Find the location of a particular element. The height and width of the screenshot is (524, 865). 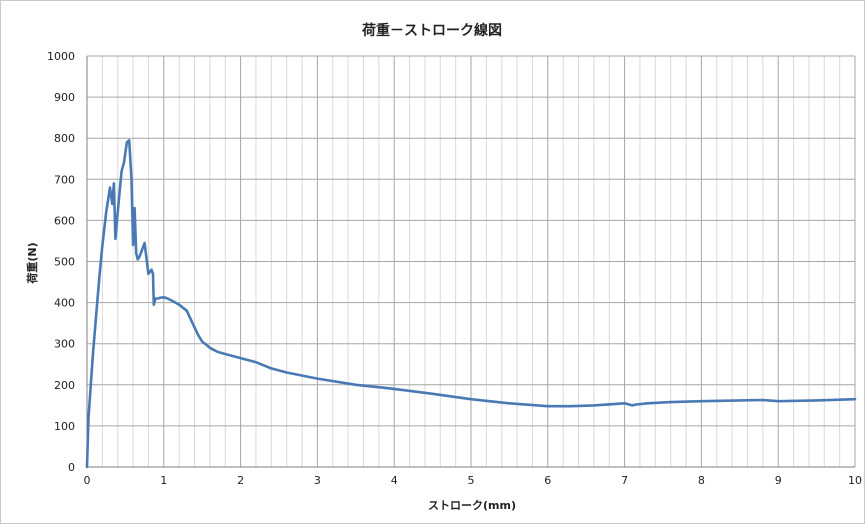

chart-title: 荷重－ストローク線図 is located at coordinates (431, 30).